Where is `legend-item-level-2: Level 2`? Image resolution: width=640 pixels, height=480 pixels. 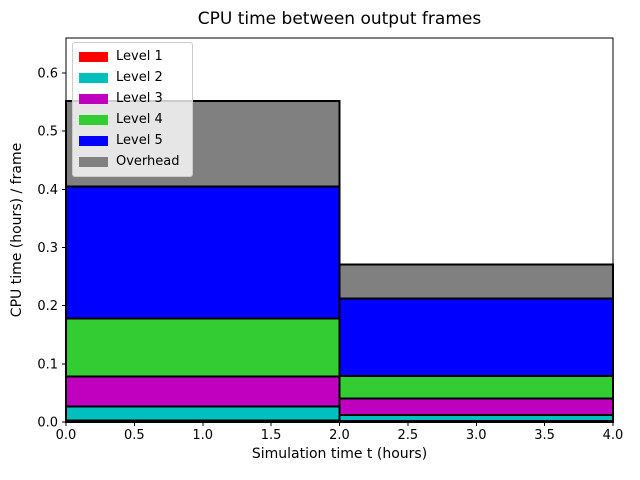
legend-item-level-2: Level 2 is located at coordinates (132, 77).